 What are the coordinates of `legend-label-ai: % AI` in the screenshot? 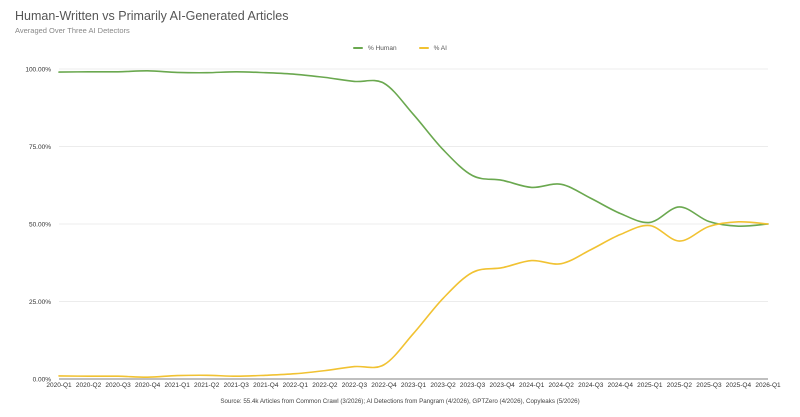 It's located at (440, 48).